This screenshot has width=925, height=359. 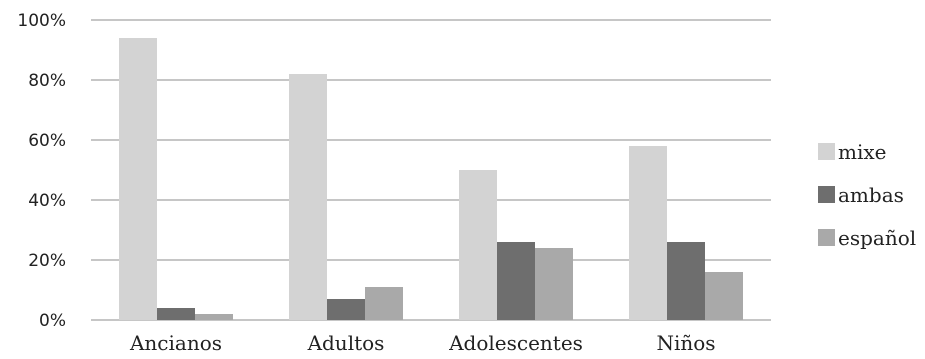 I want to click on legend-swatch-mixe, so click(x=826, y=151).